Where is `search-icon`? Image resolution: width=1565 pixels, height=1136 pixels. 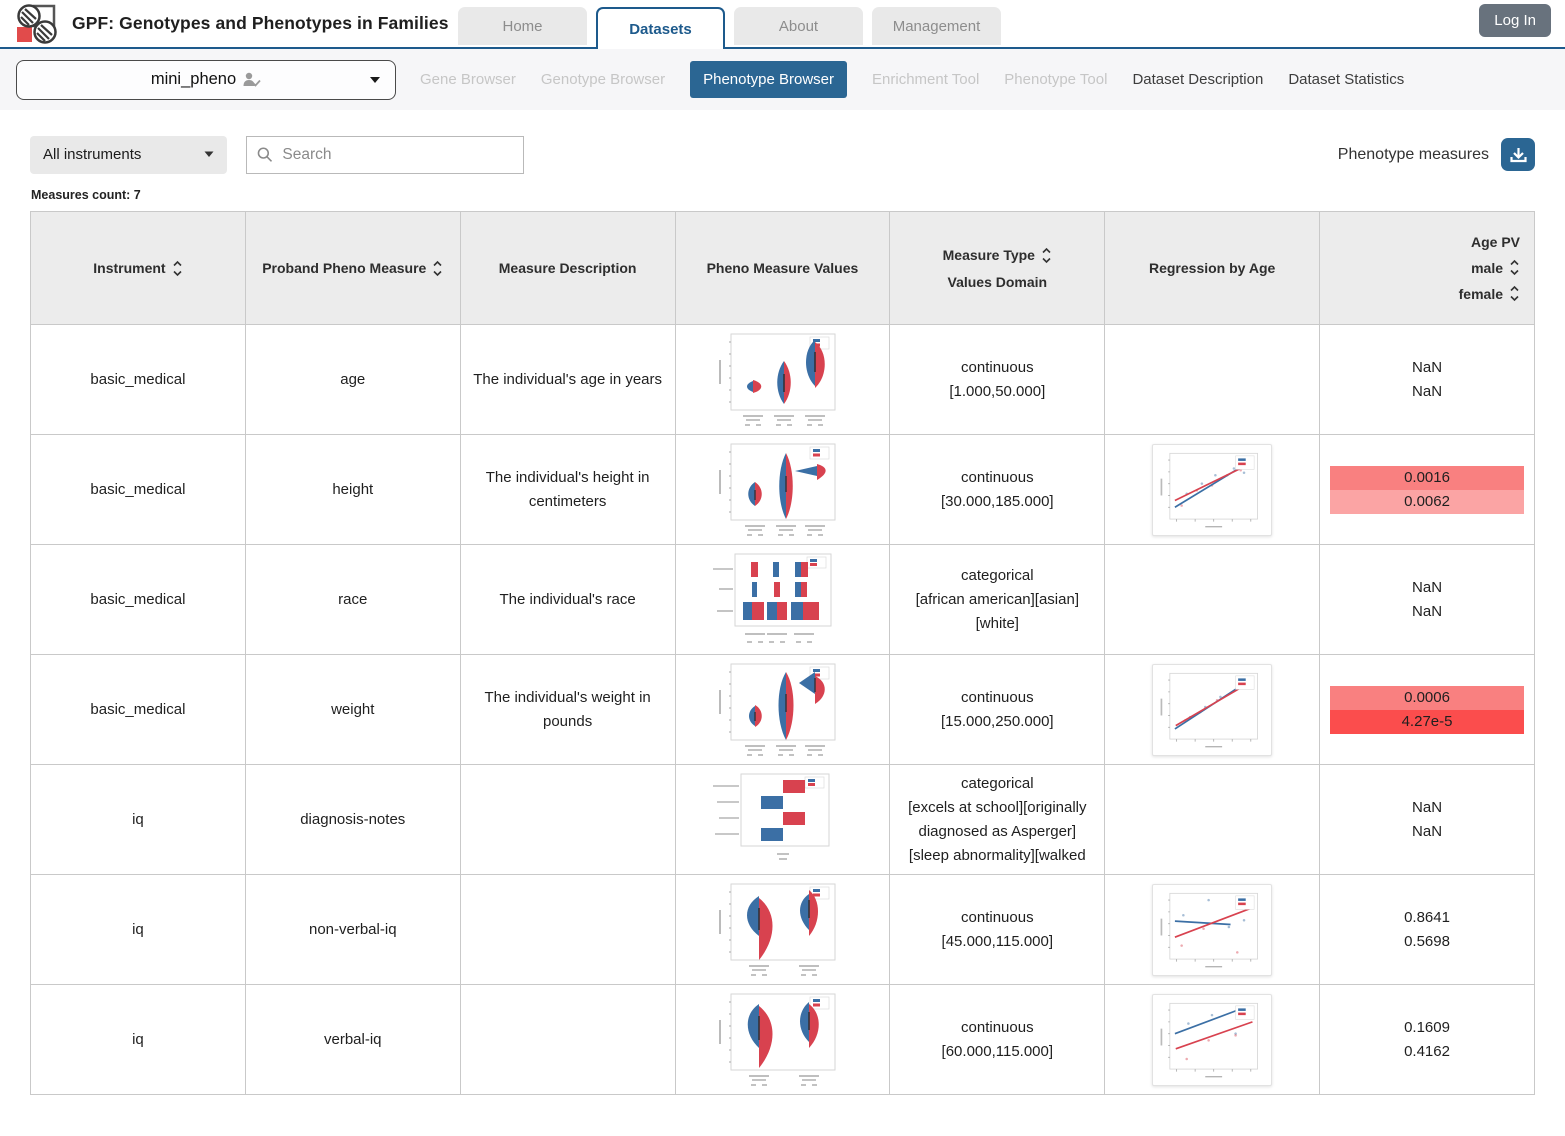
search-icon is located at coordinates (265, 154).